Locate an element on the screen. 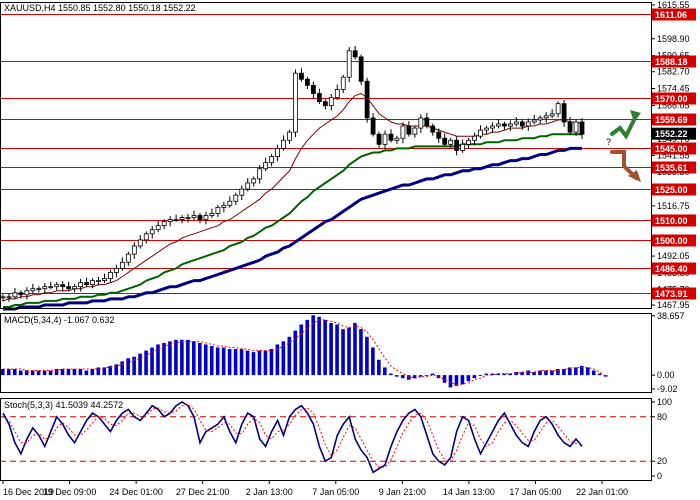 This screenshot has height=500, width=700. y-tick-label: 1492.05 is located at coordinates (673, 256).